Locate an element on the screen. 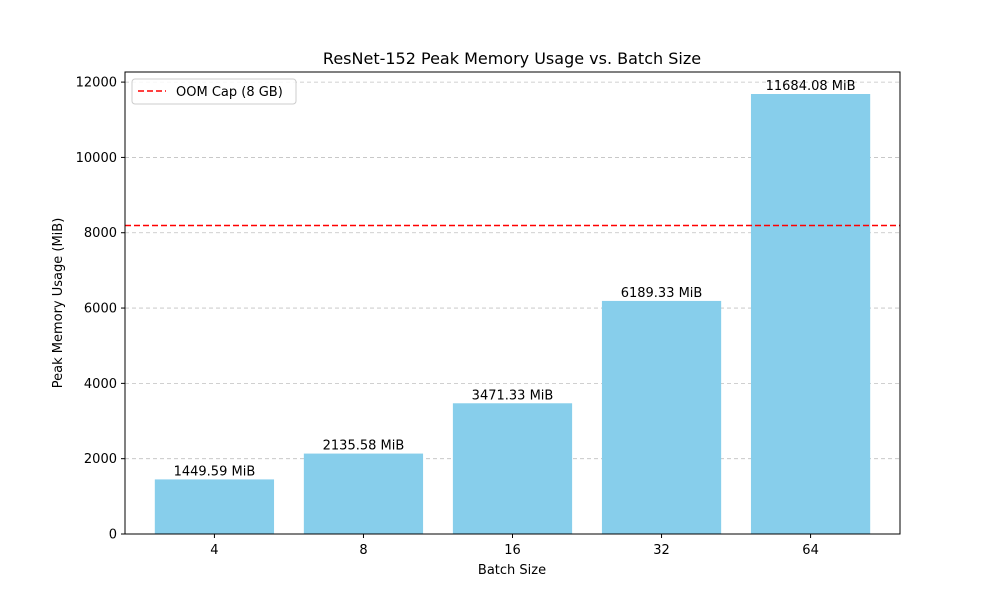 This screenshot has height=600, width=1000. data-label-batch-8: 2135.58 MiB is located at coordinates (364, 446).